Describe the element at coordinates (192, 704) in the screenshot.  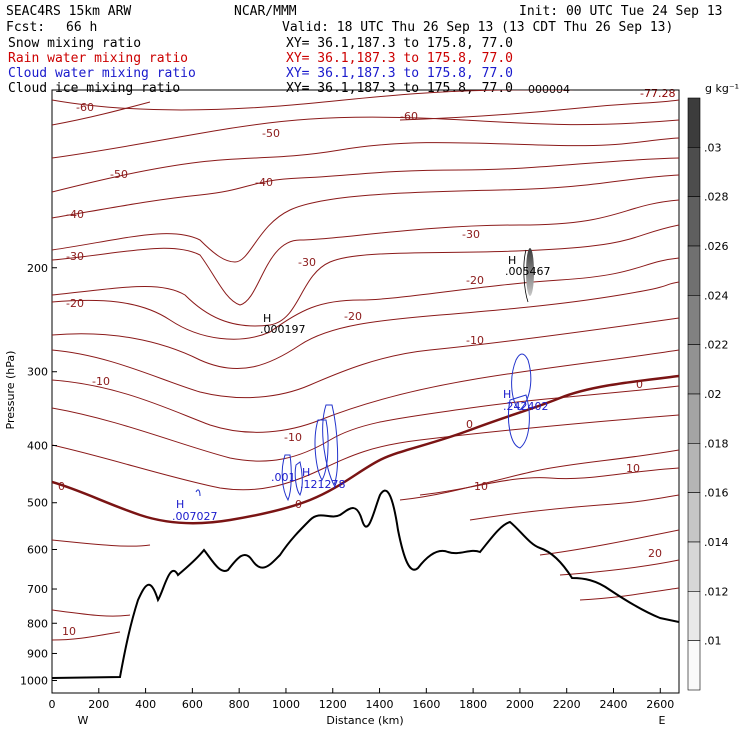
I see `x-tick-label: 600` at that location.